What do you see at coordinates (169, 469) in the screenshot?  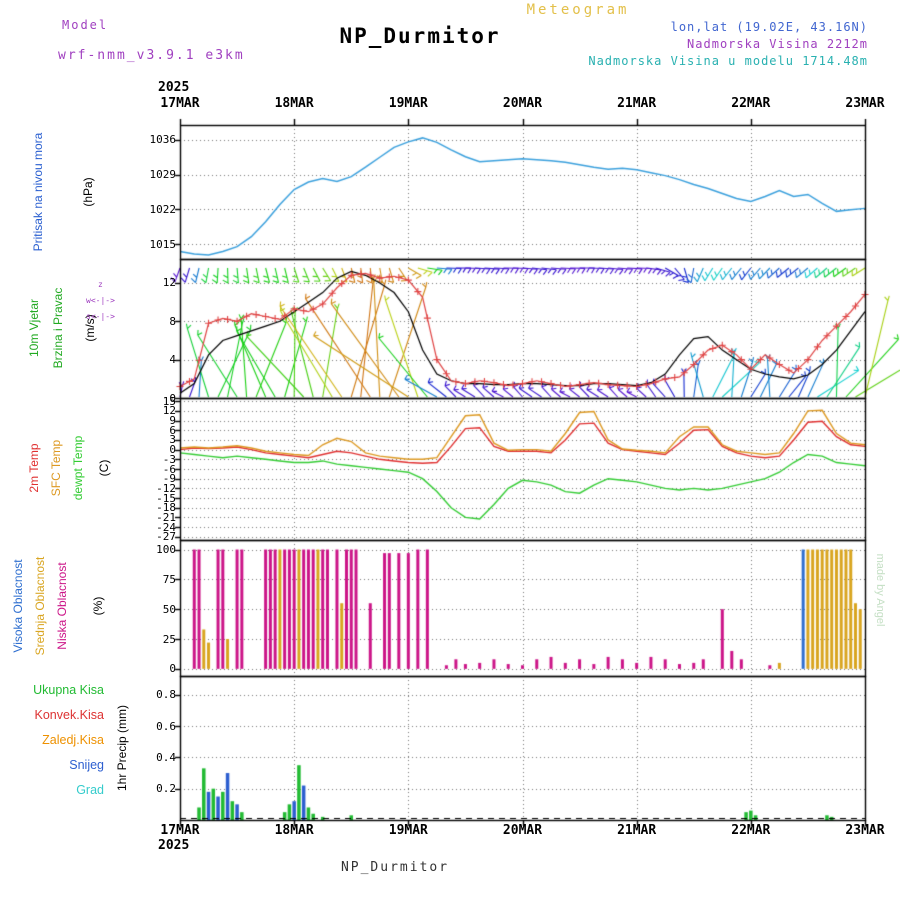 I see `y-tick-label: -6` at bounding box center [169, 469].